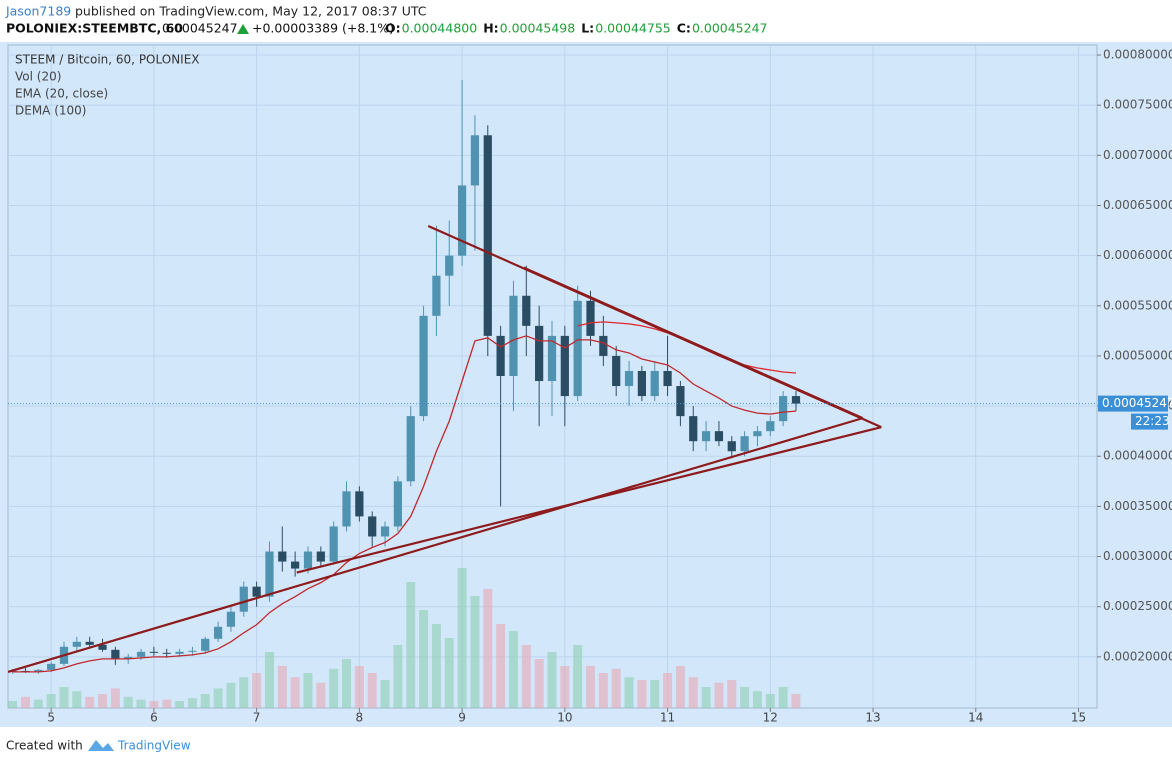  What do you see at coordinates (693, 343) in the screenshot?
I see `trendline` at bounding box center [693, 343].